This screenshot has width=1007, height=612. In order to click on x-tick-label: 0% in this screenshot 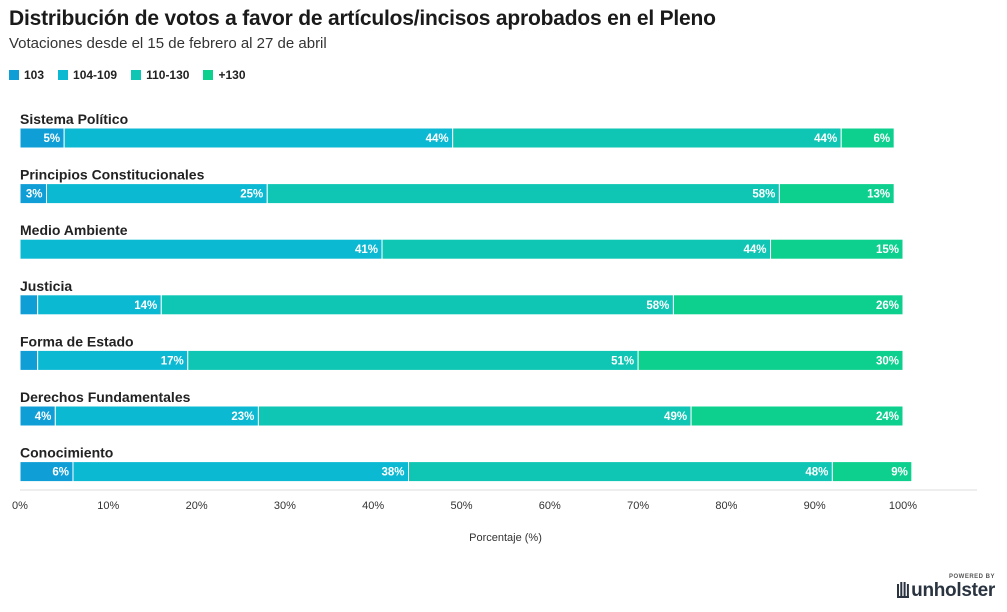, I will do `click(20, 506)`.